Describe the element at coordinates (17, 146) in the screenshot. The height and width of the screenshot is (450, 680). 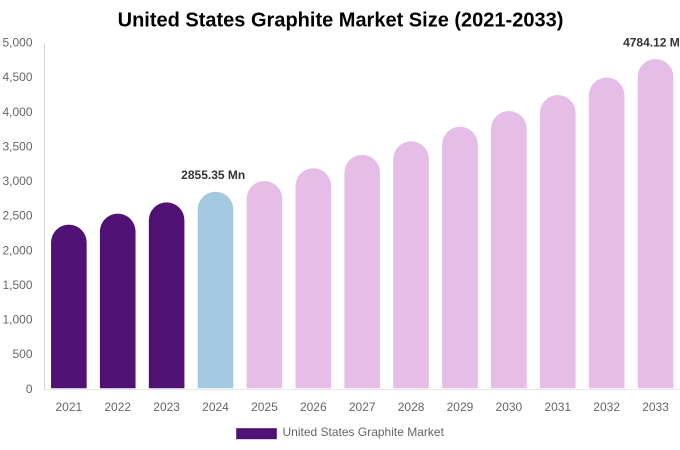
I see `svg-text: 3,500` at that location.